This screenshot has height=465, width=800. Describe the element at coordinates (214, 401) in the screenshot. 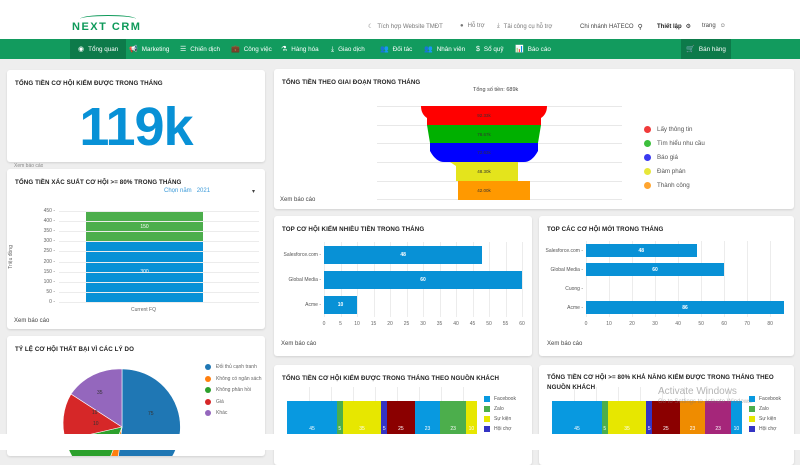

I see `legend-item: Giá` at that location.